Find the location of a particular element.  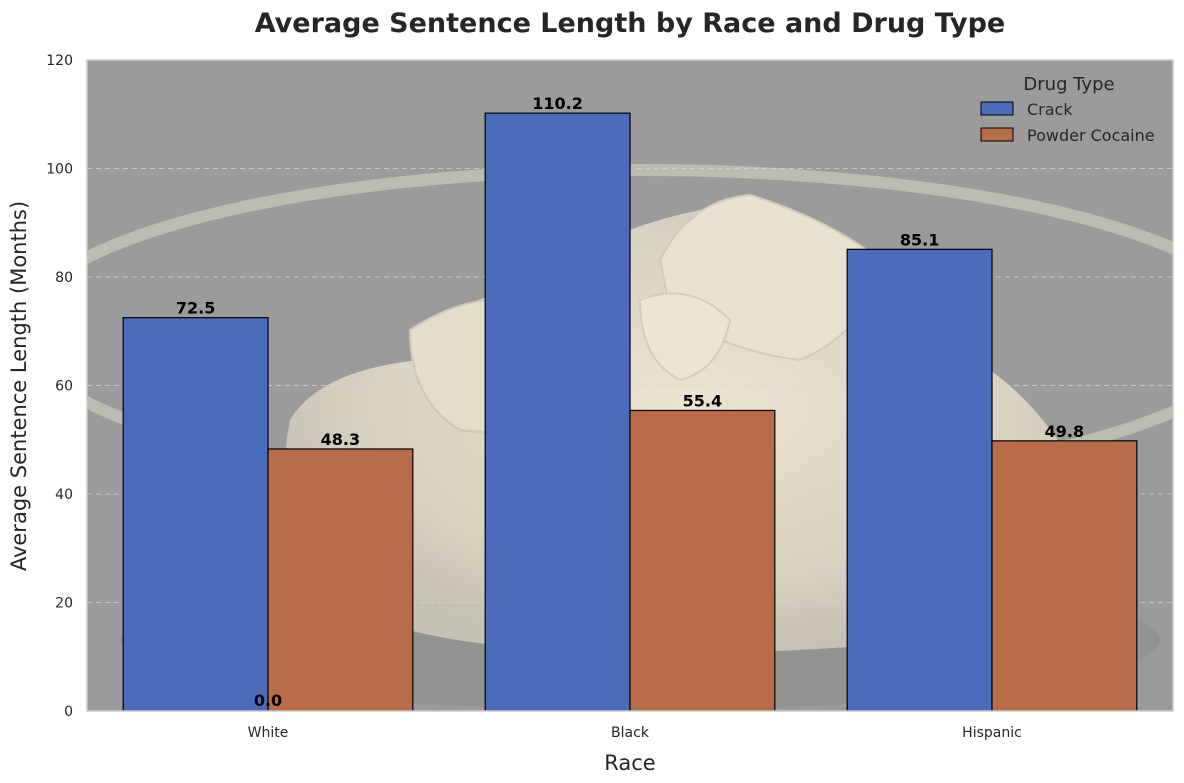

bar-value-label: 55.4 is located at coordinates (702, 400).